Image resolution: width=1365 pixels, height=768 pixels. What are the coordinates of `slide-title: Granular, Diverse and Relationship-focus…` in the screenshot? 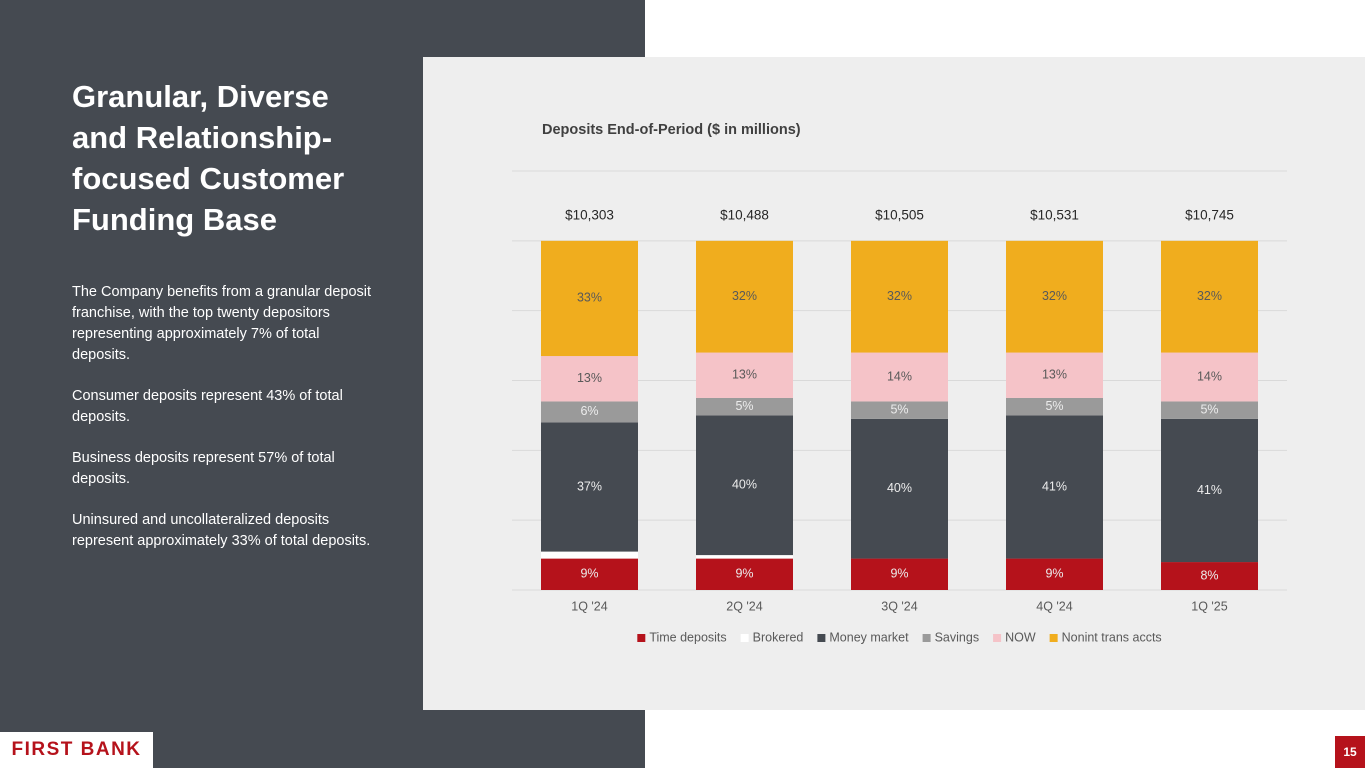 It's located at (208, 158).